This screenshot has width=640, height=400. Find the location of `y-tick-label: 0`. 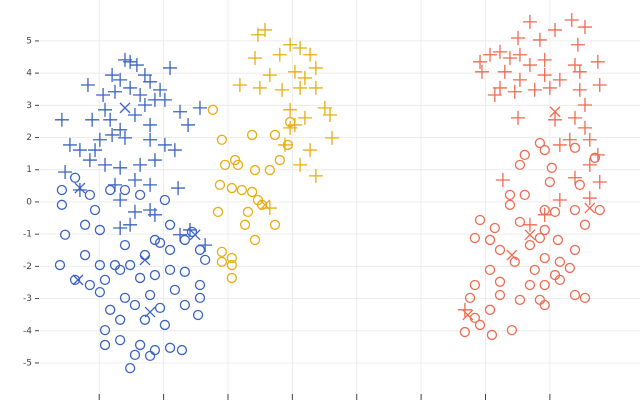

y-tick-label: 0 is located at coordinates (29, 202).